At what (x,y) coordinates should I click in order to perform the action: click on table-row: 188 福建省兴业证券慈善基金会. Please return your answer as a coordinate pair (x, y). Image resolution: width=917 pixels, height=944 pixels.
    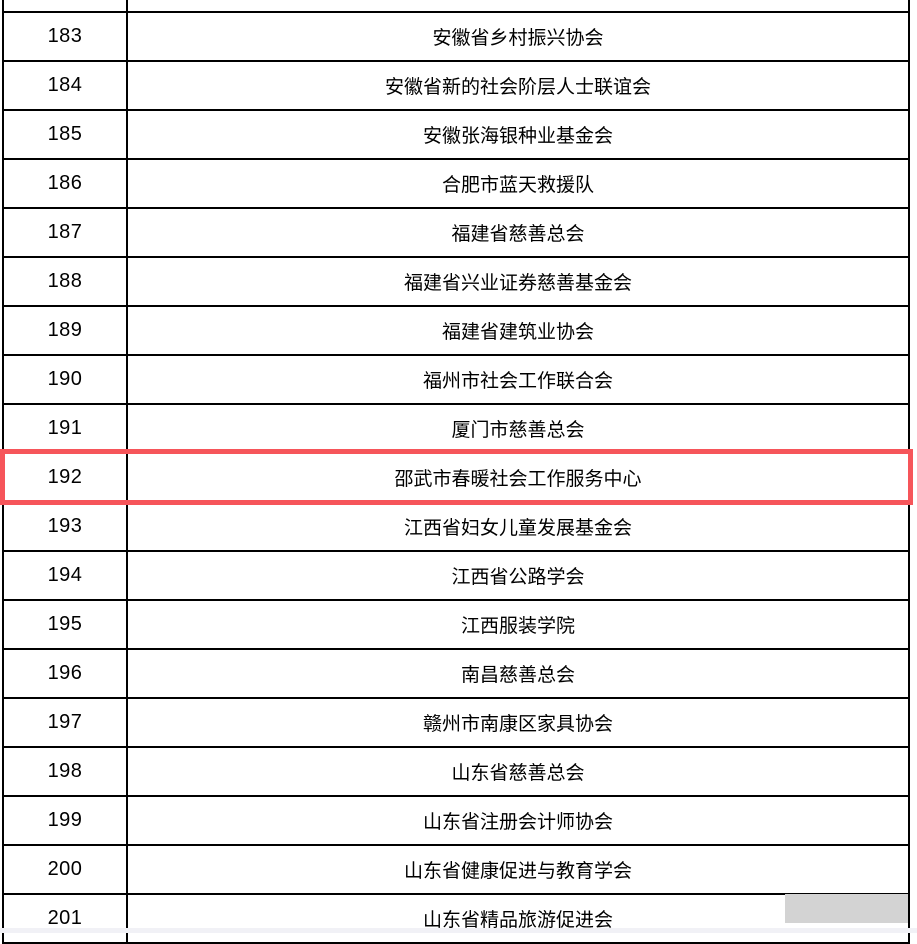
    Looking at the image, I should click on (456, 282).